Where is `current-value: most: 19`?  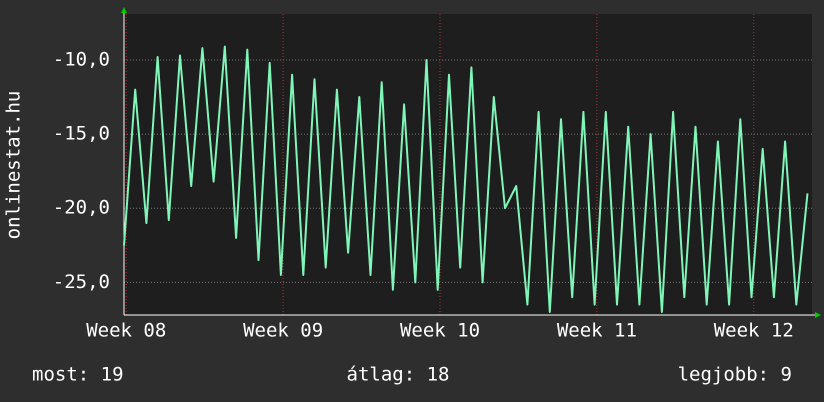 current-value: most: 19 is located at coordinates (78, 375).